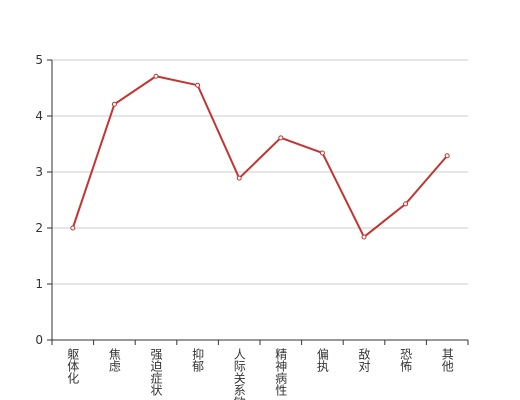 The image size is (520, 400). What do you see at coordinates (364, 359) in the screenshot?
I see `x-tick-label: 敌对` at bounding box center [364, 359].